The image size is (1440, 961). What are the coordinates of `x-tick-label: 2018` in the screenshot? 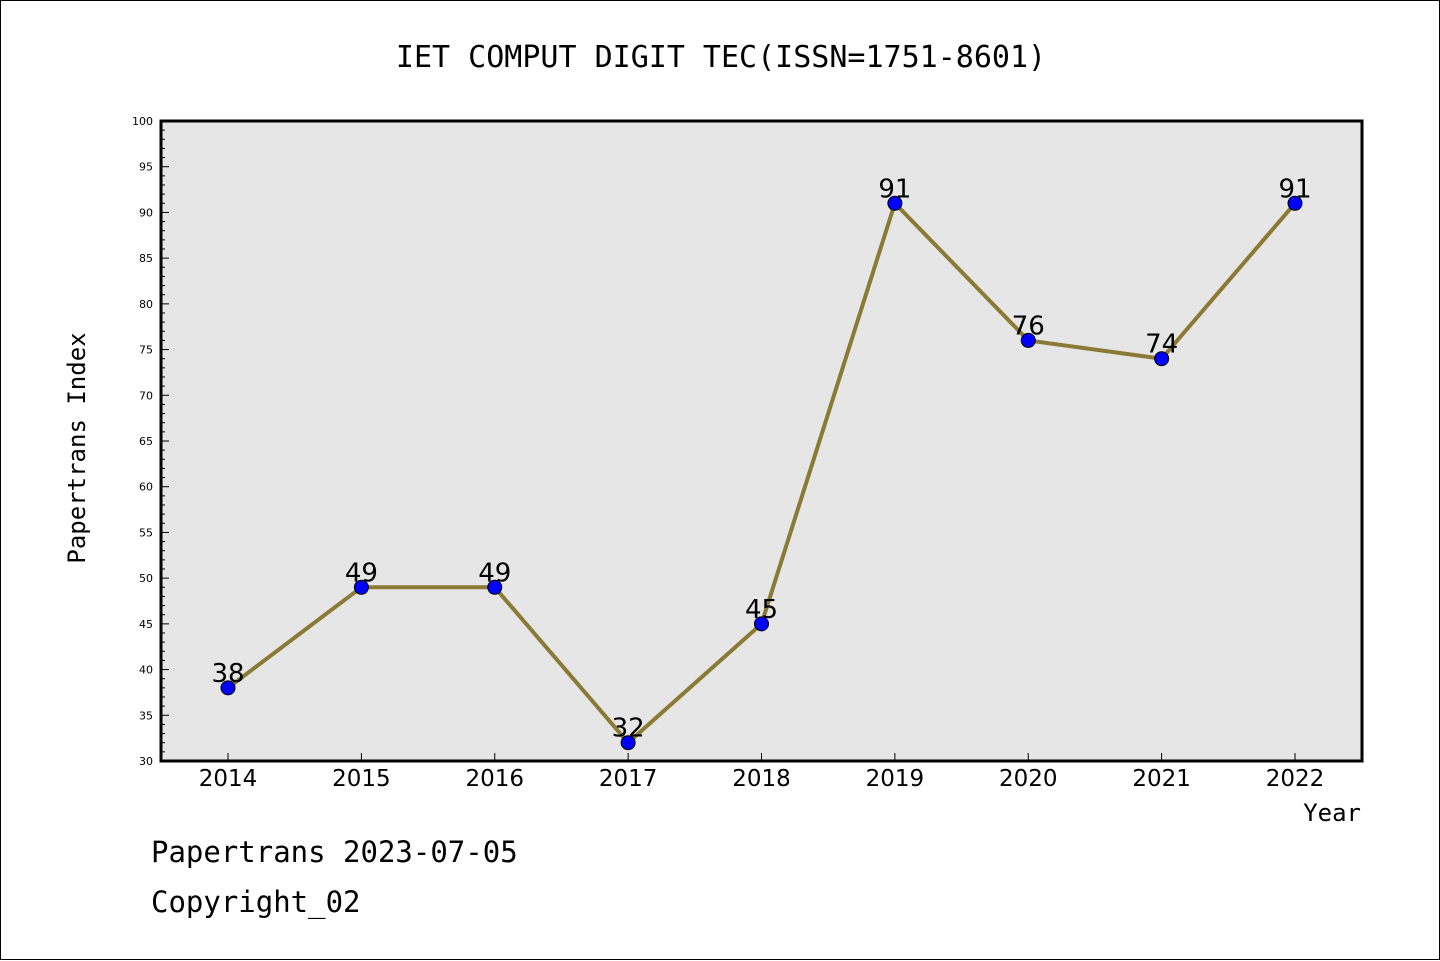 It's located at (761, 779).